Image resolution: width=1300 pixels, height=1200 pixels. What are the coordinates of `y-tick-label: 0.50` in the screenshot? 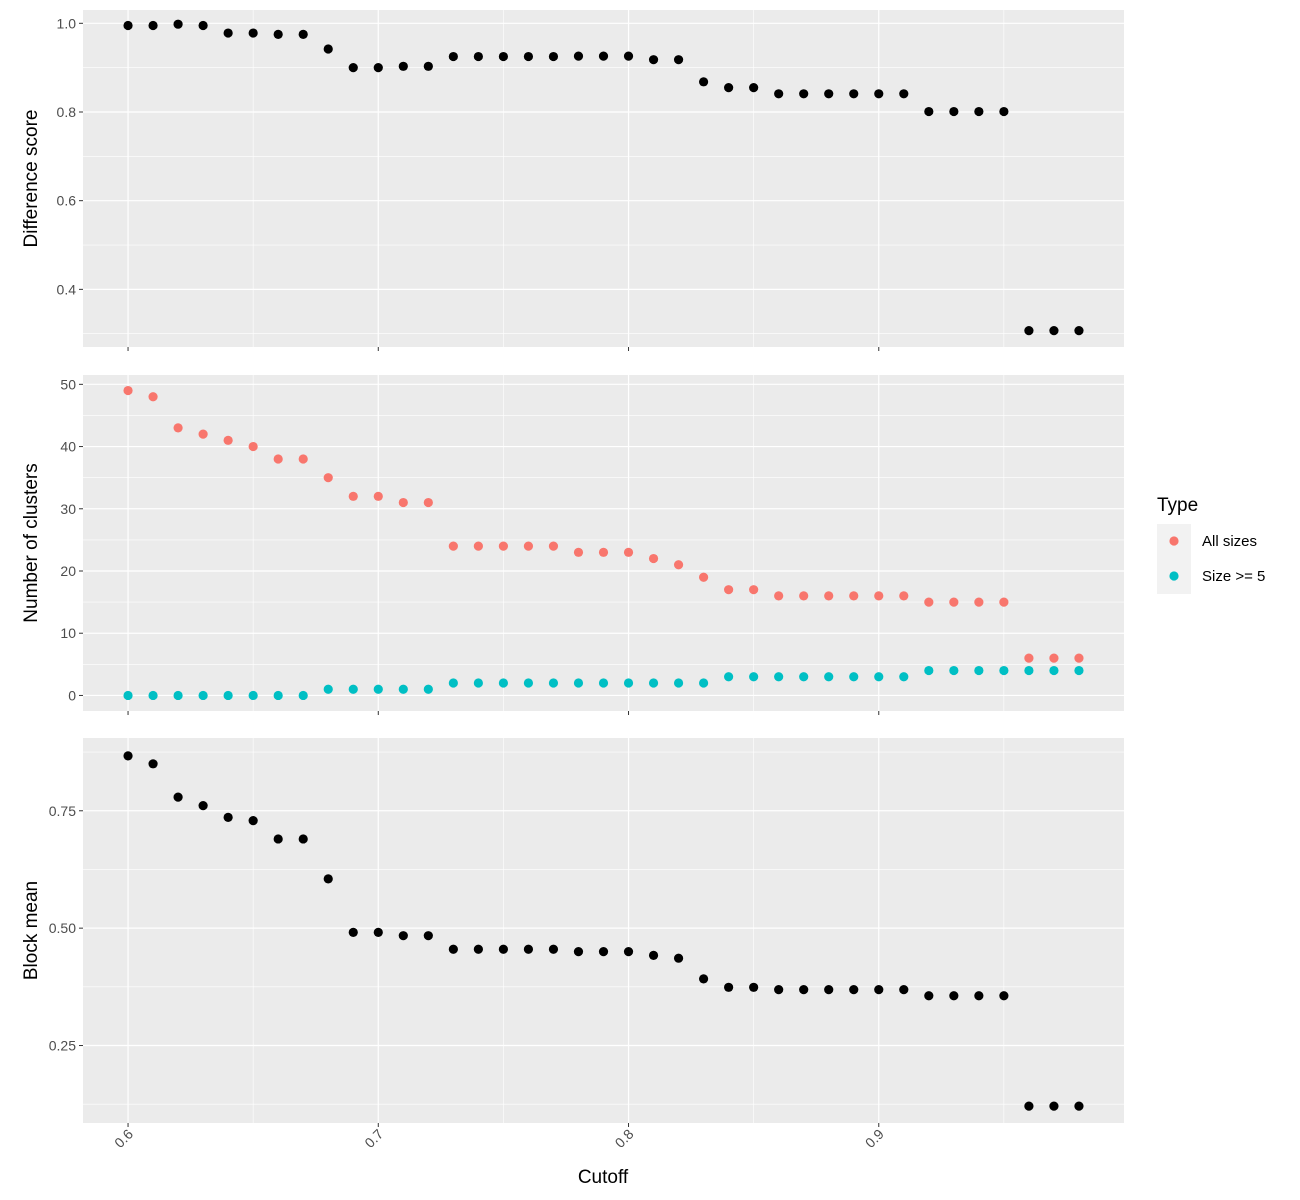 It's located at (62, 928).